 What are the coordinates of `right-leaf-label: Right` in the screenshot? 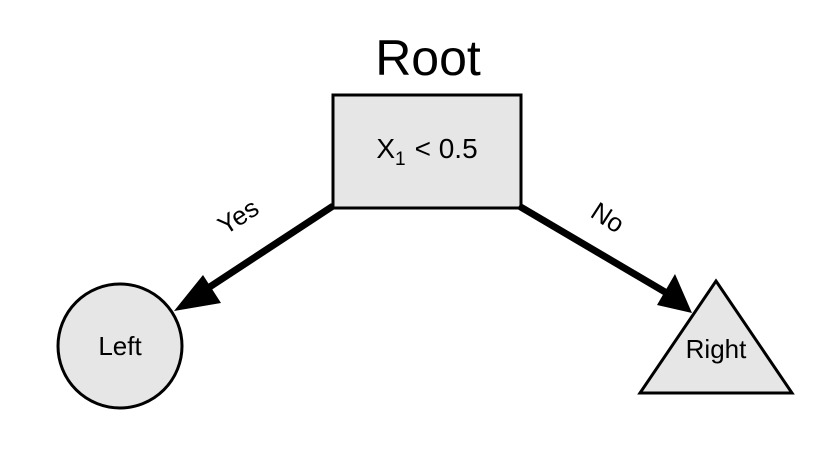 It's located at (716, 349).